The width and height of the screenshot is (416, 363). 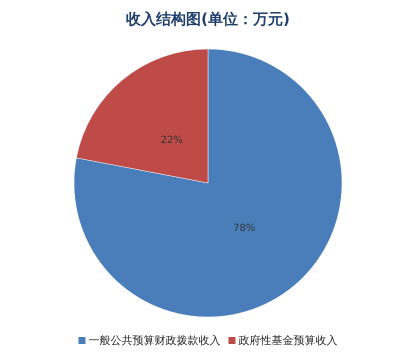 I want to click on legend-label: 一般公共预算财政拨款收入, so click(x=154, y=340).